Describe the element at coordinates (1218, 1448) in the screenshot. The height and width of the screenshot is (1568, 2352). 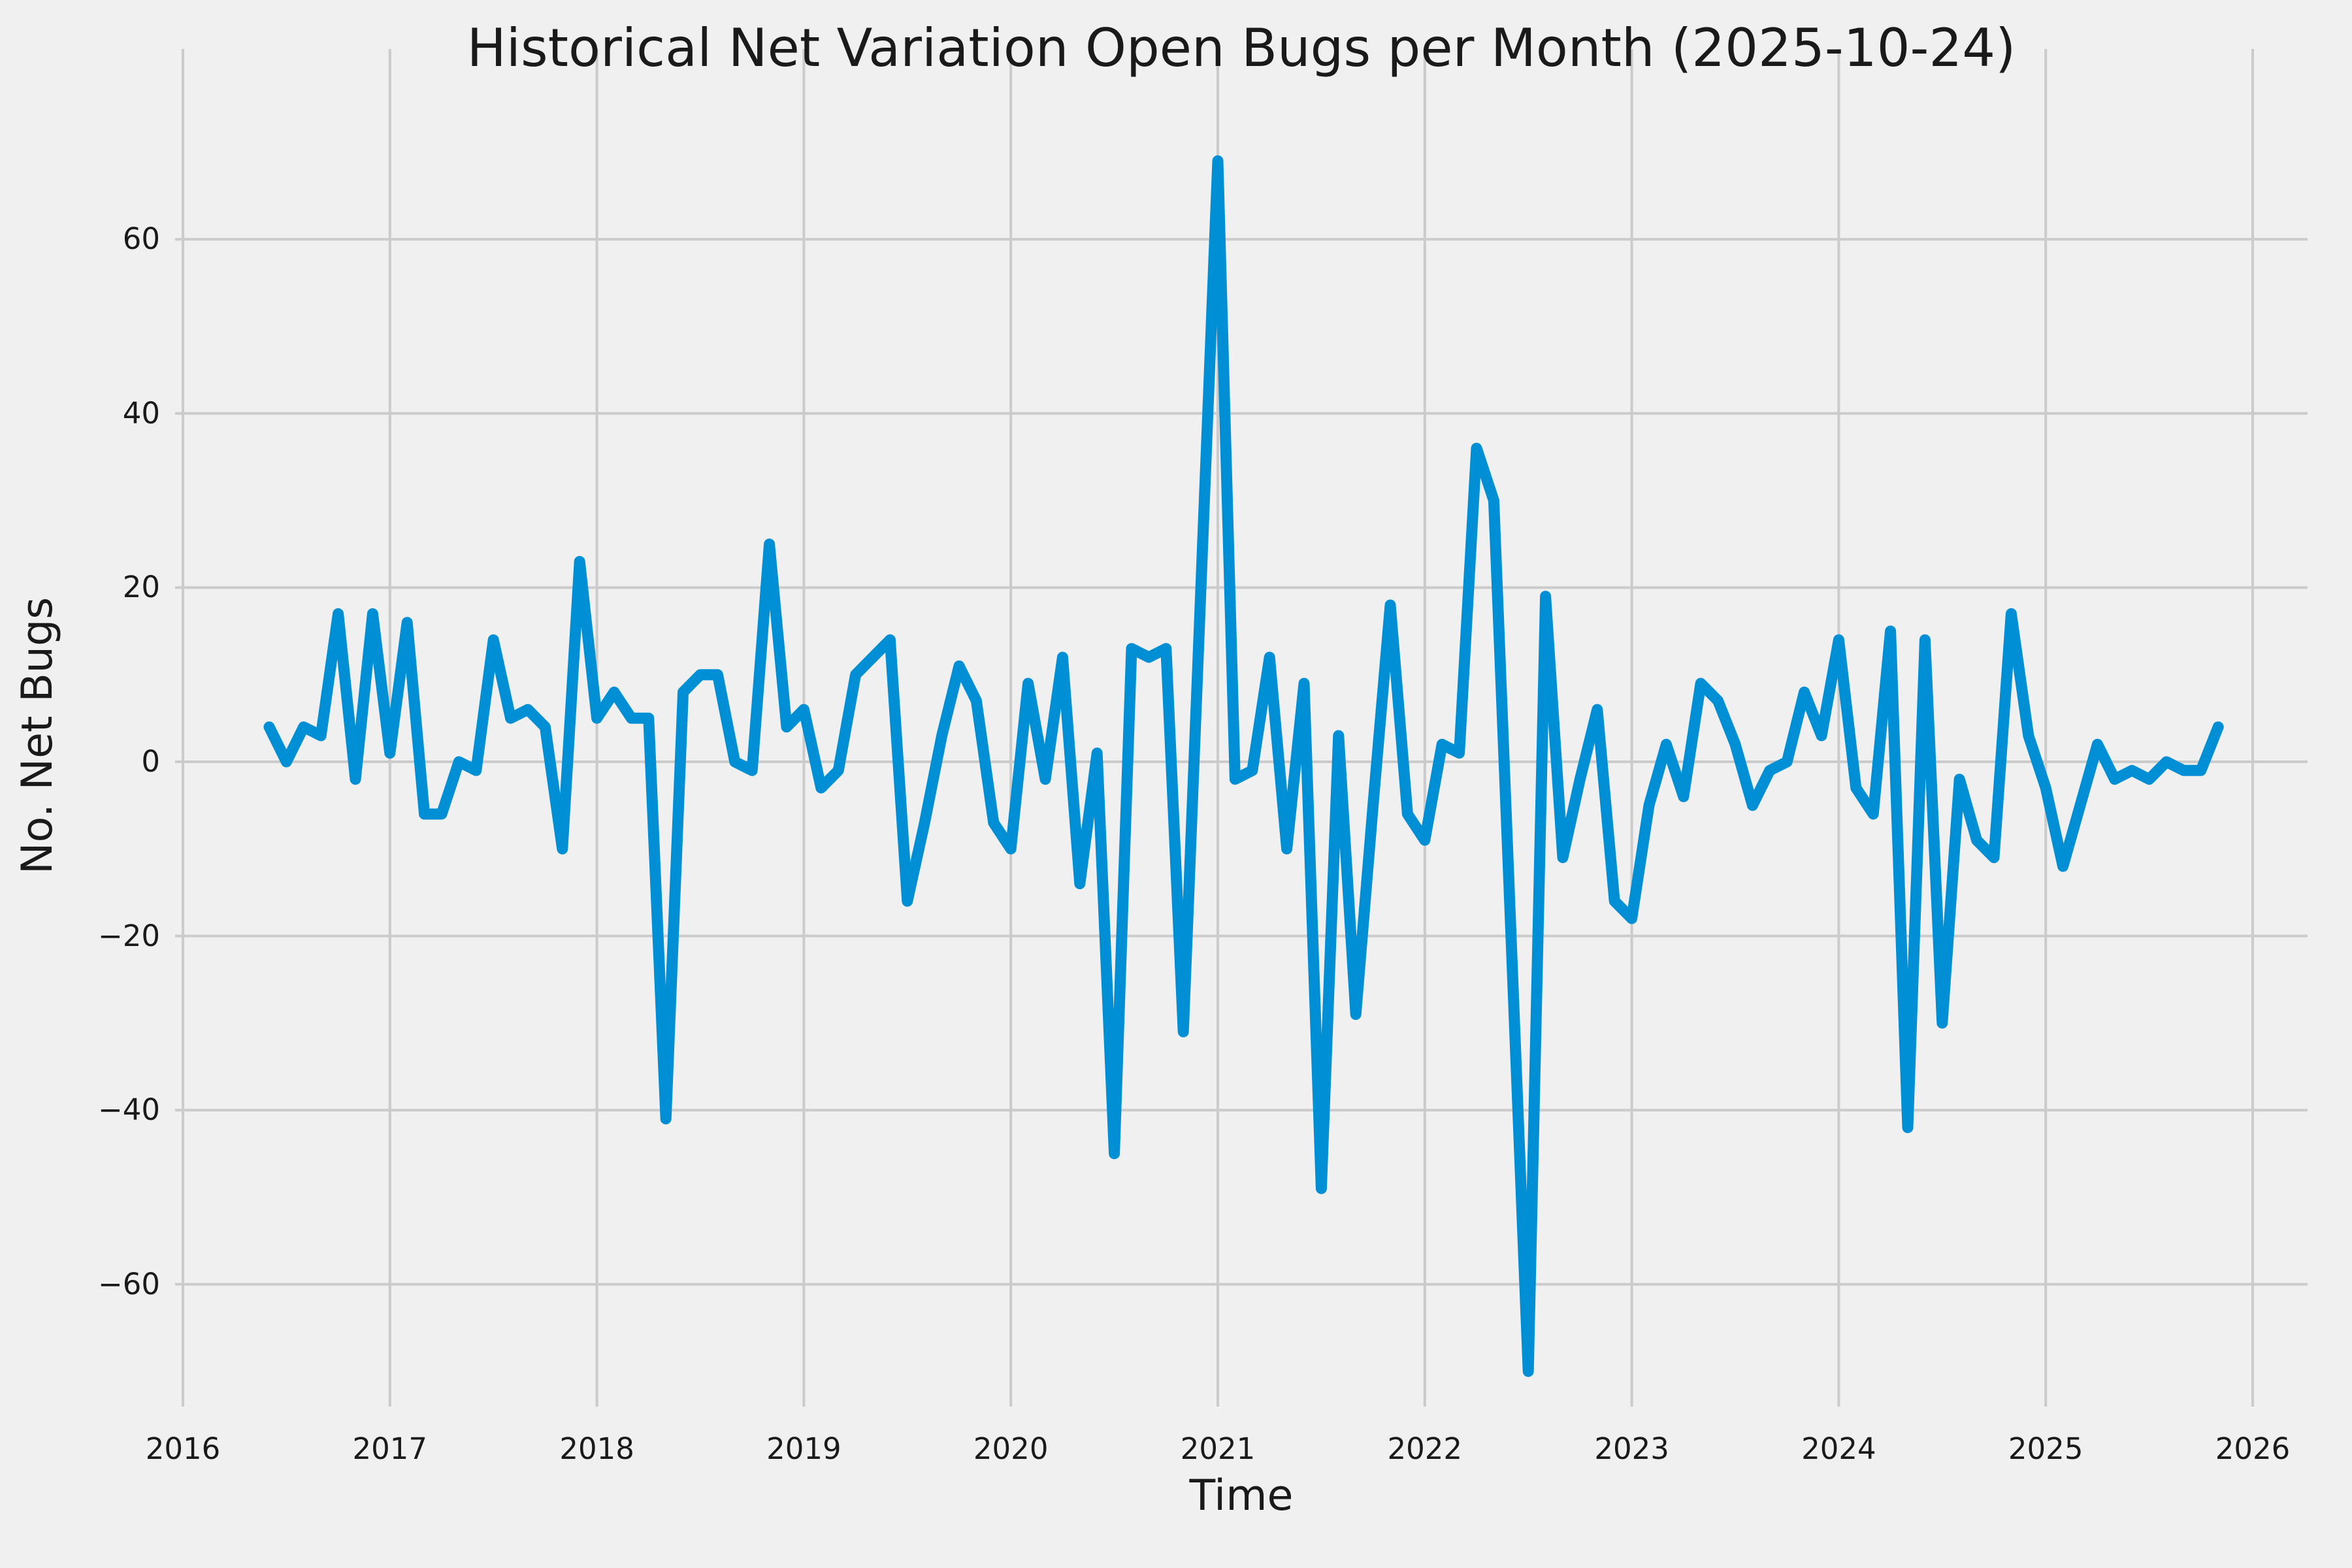
I see `x-tick-label: 2021` at that location.